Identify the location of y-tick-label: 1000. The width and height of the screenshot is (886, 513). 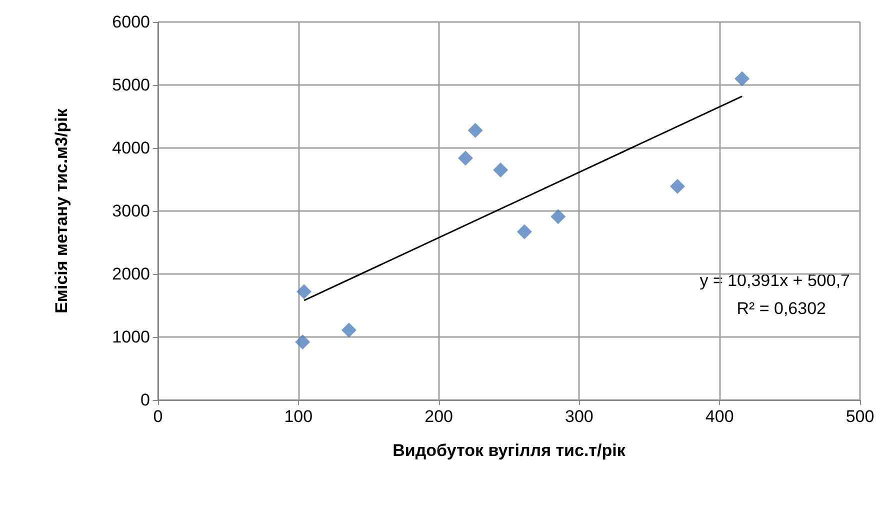
(131, 337).